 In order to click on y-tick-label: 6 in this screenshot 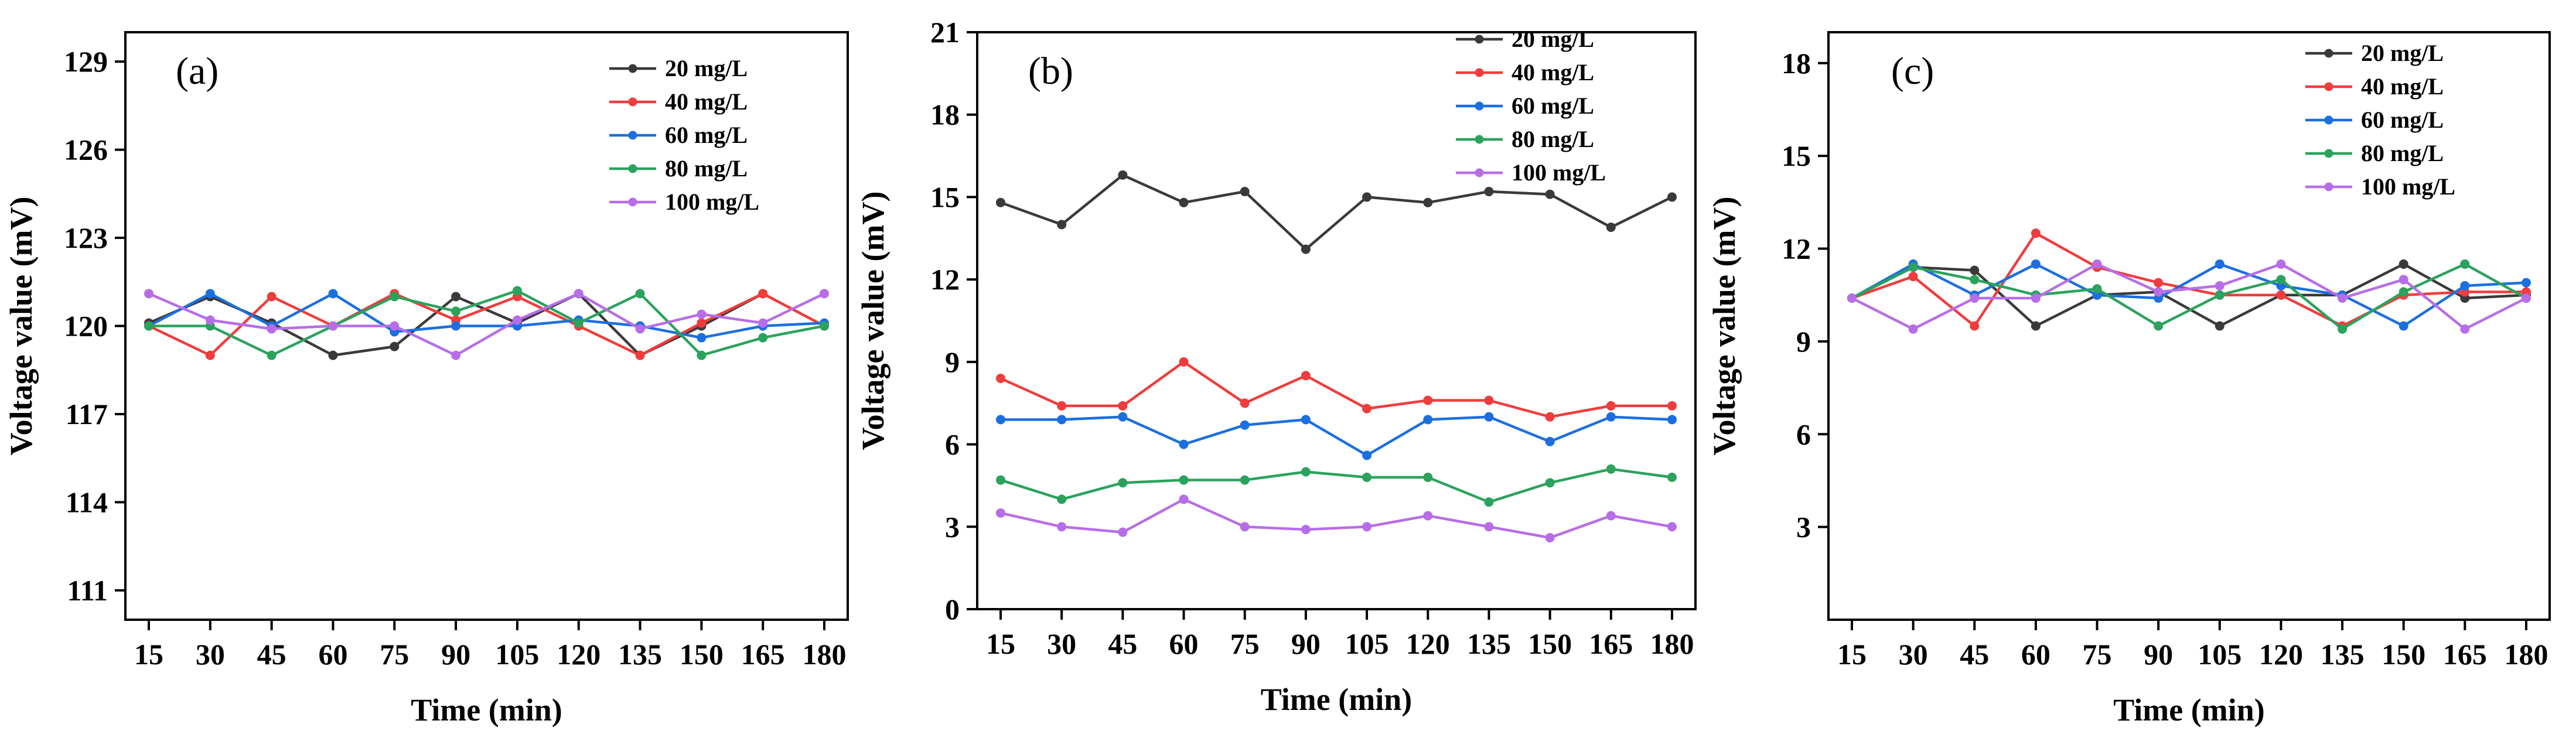, I will do `click(952, 444)`.